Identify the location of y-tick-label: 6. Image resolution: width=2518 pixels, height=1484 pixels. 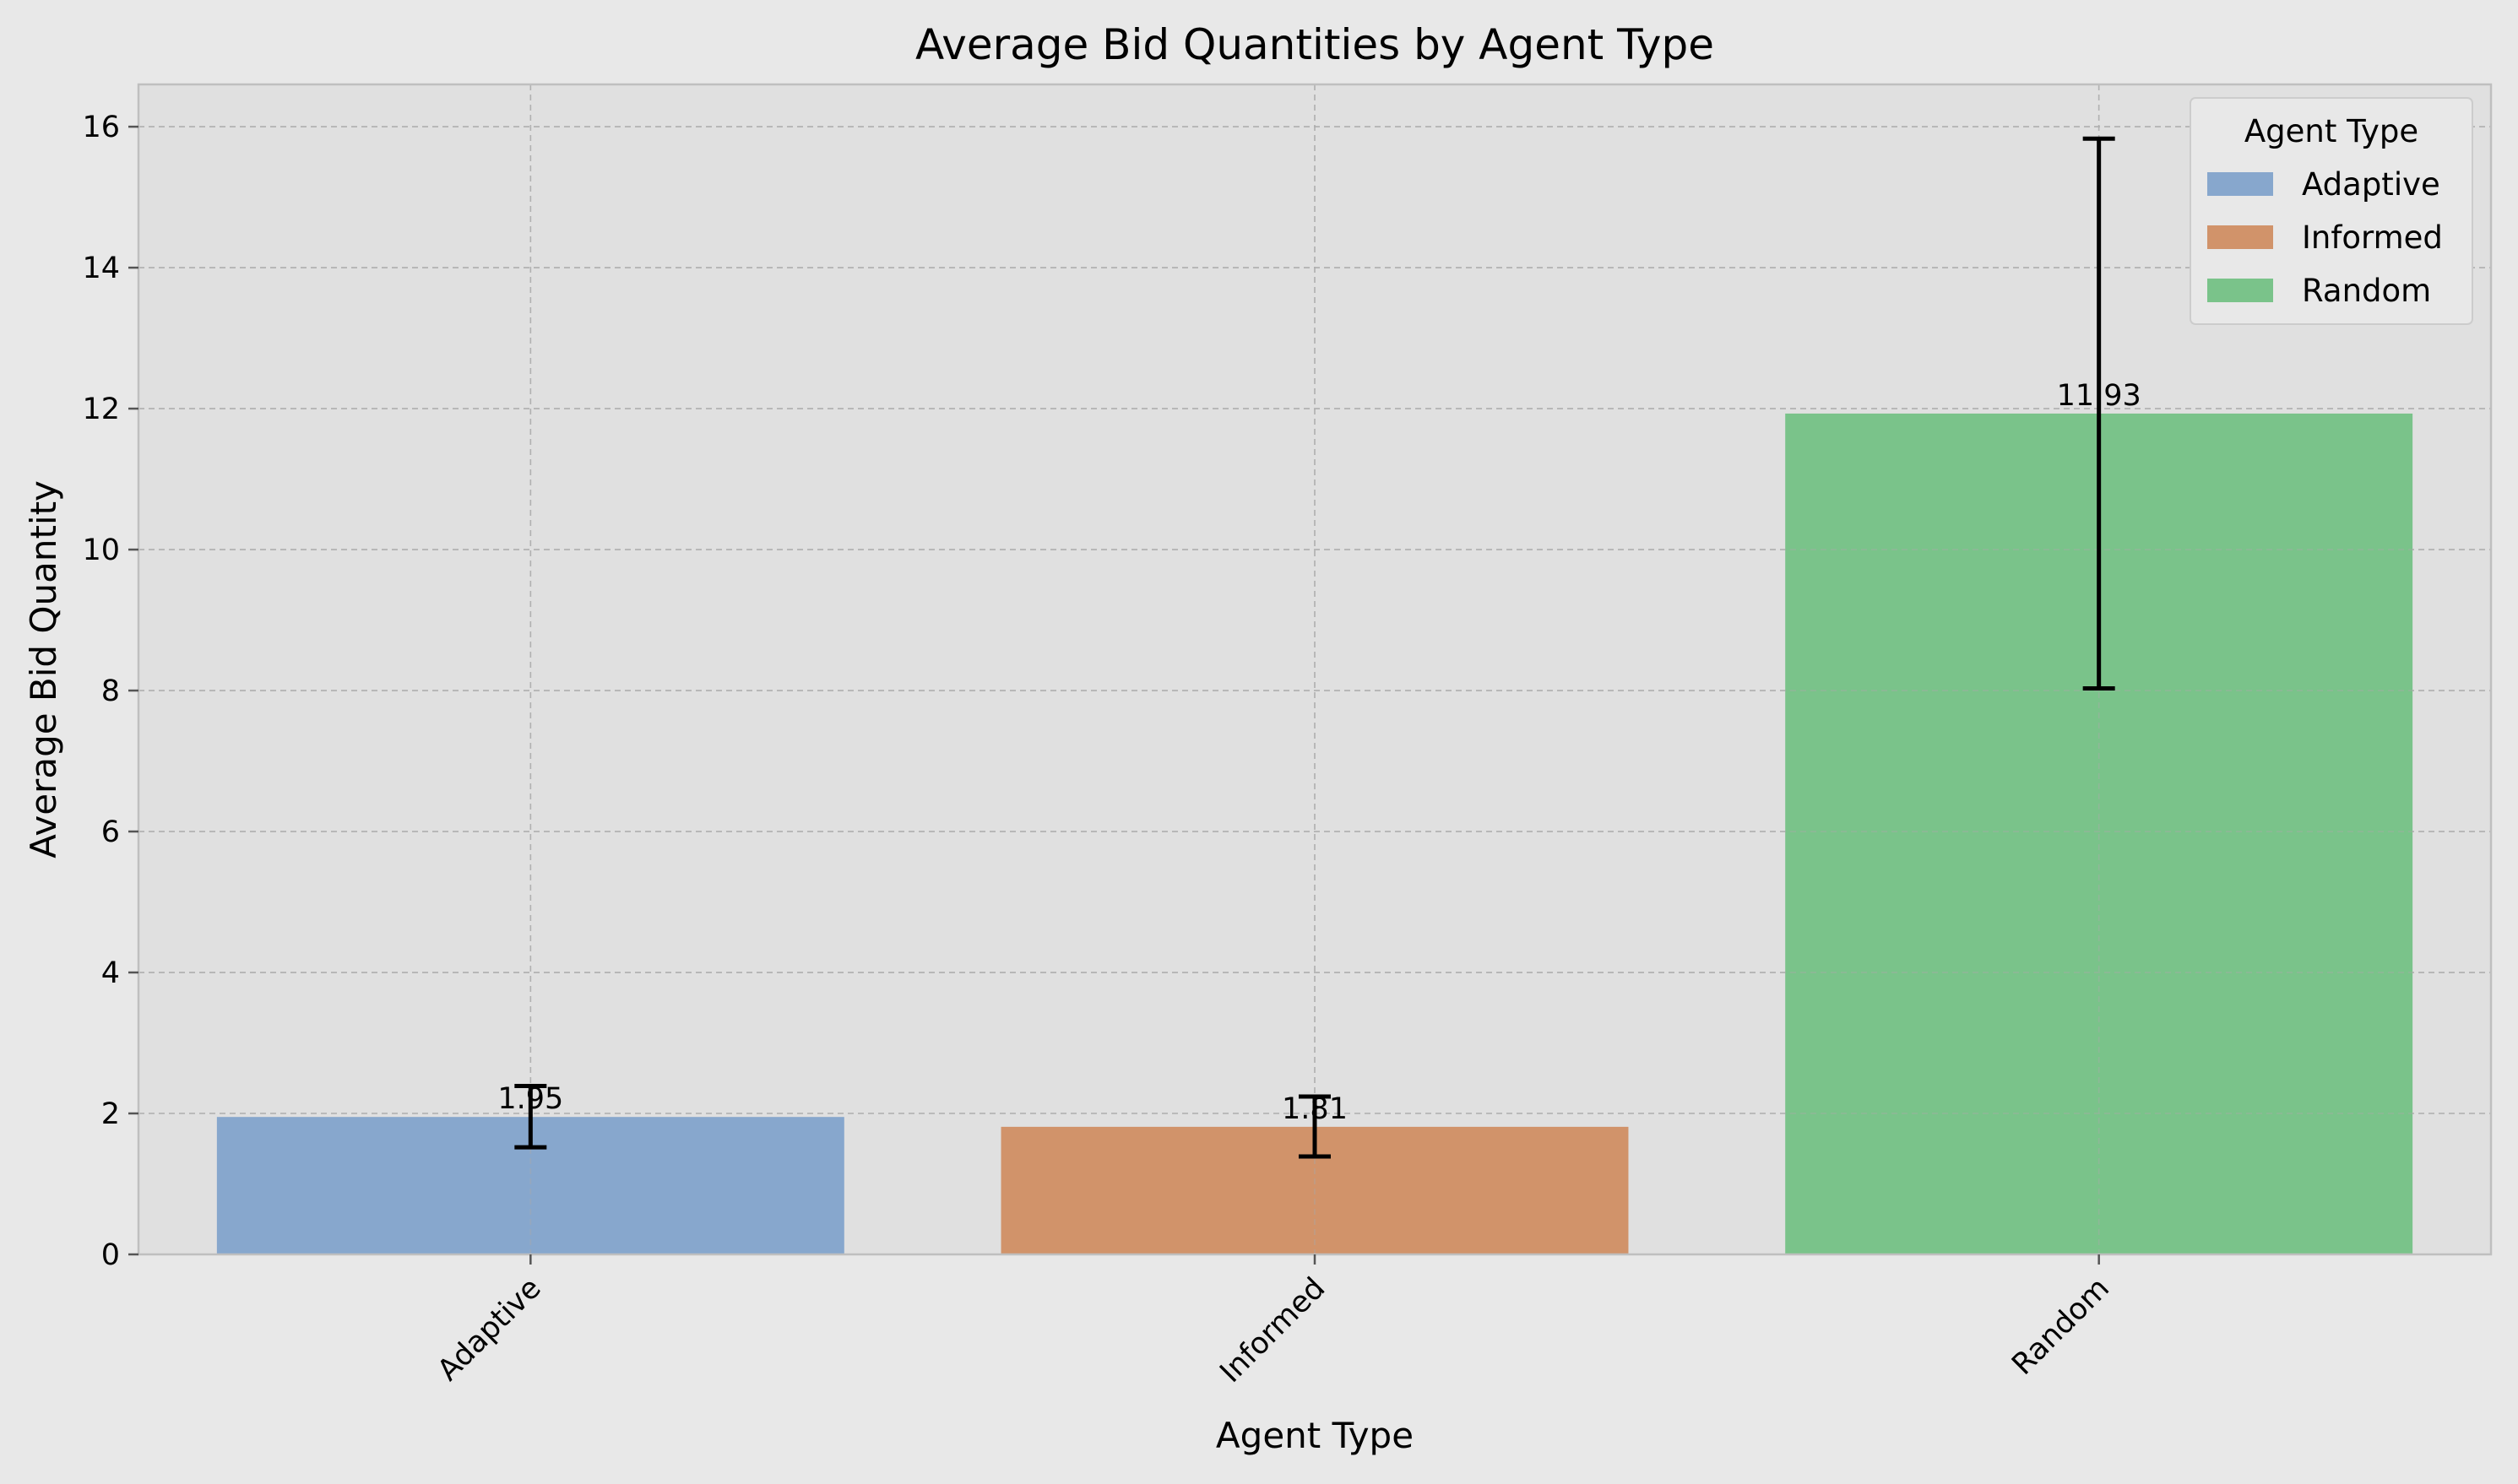
(110, 832).